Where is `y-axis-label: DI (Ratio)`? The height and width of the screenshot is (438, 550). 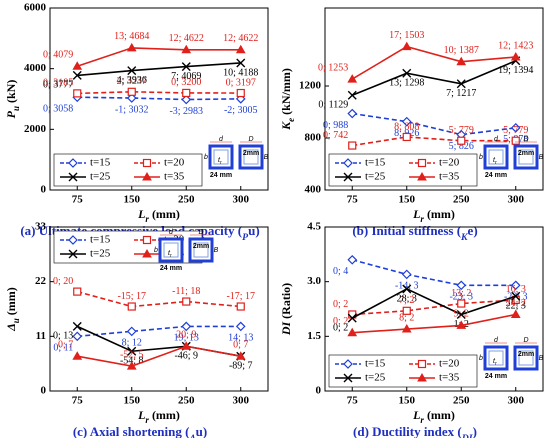
y-axis-label: DI (Ratio) is located at coordinates (286, 309).